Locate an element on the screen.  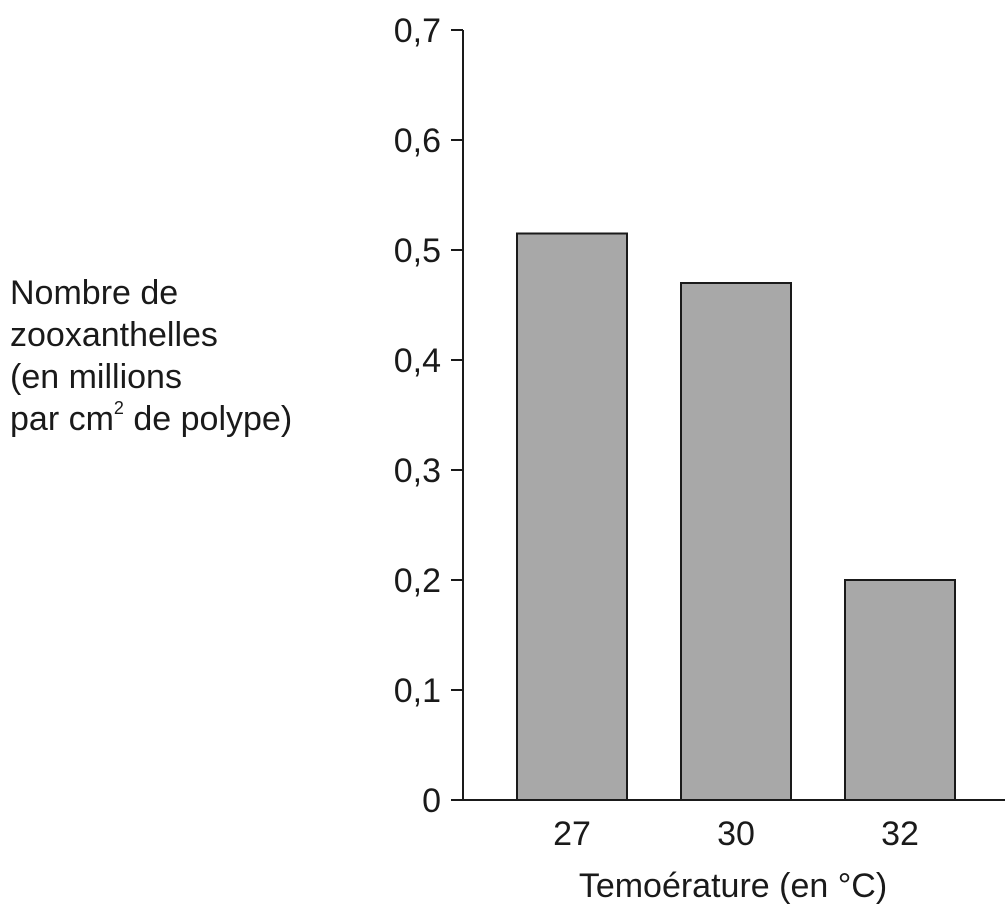
y-tick-label: 0,2 is located at coordinates (417, 581).